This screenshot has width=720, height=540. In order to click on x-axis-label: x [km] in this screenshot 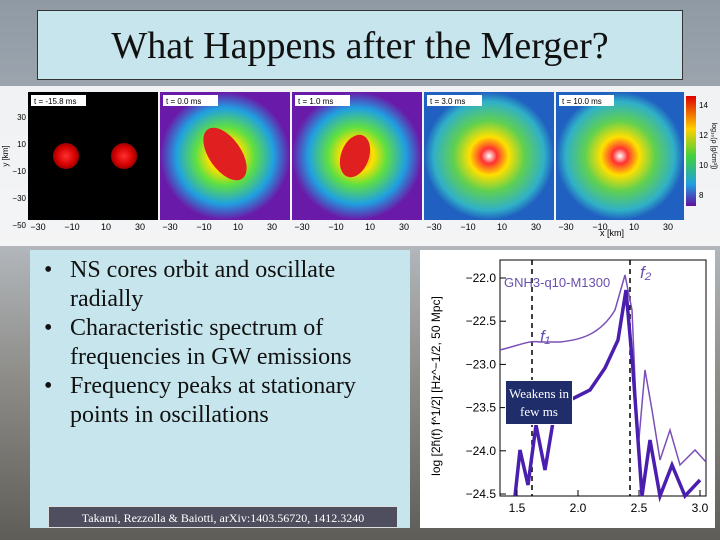, I will do `click(612, 233)`.